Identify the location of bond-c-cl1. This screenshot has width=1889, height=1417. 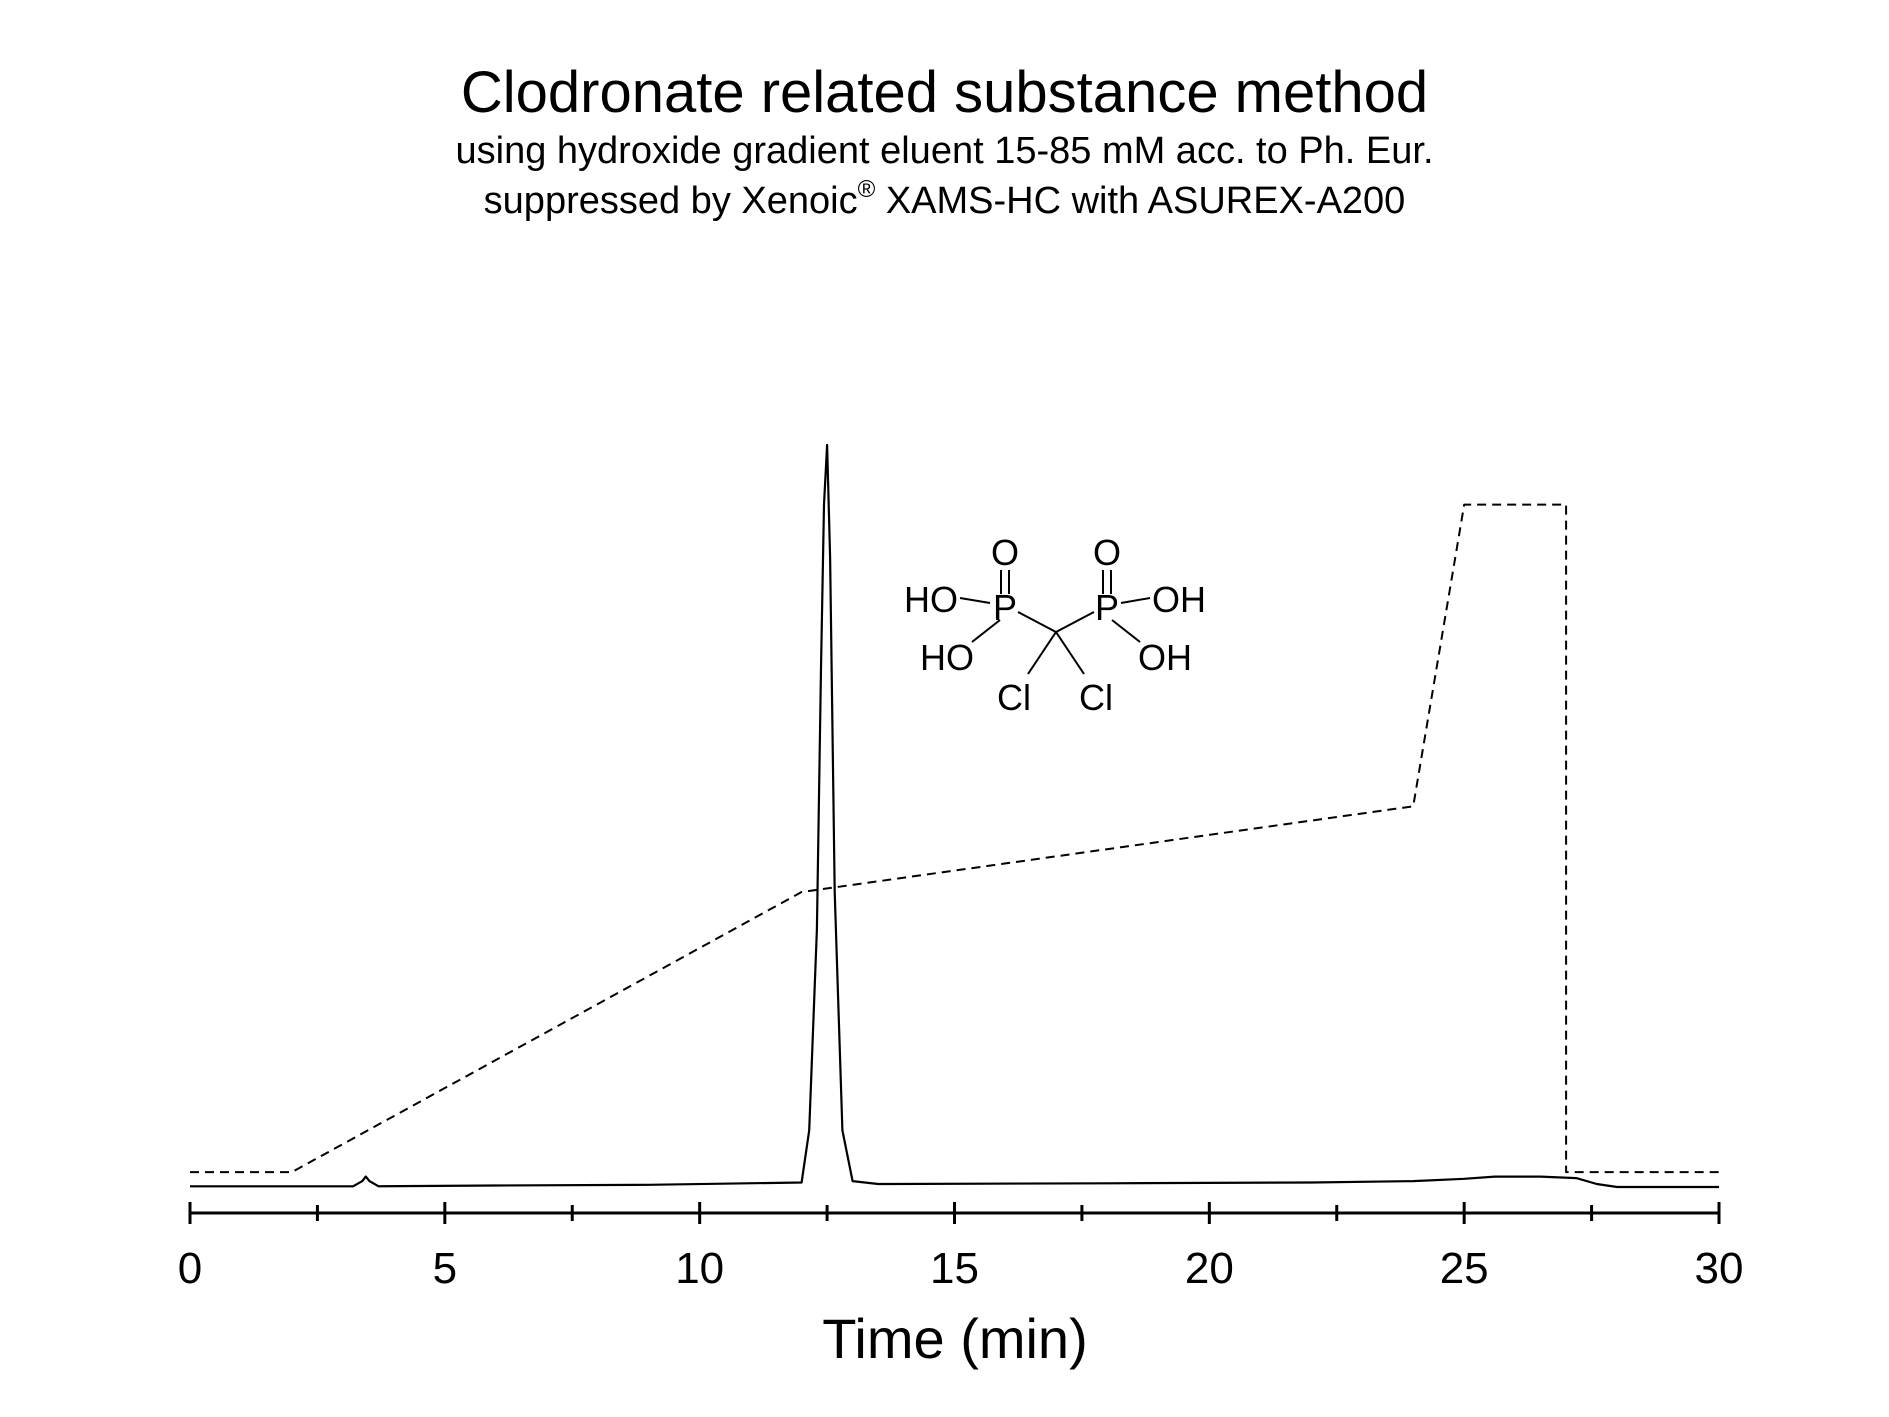
(1042, 653).